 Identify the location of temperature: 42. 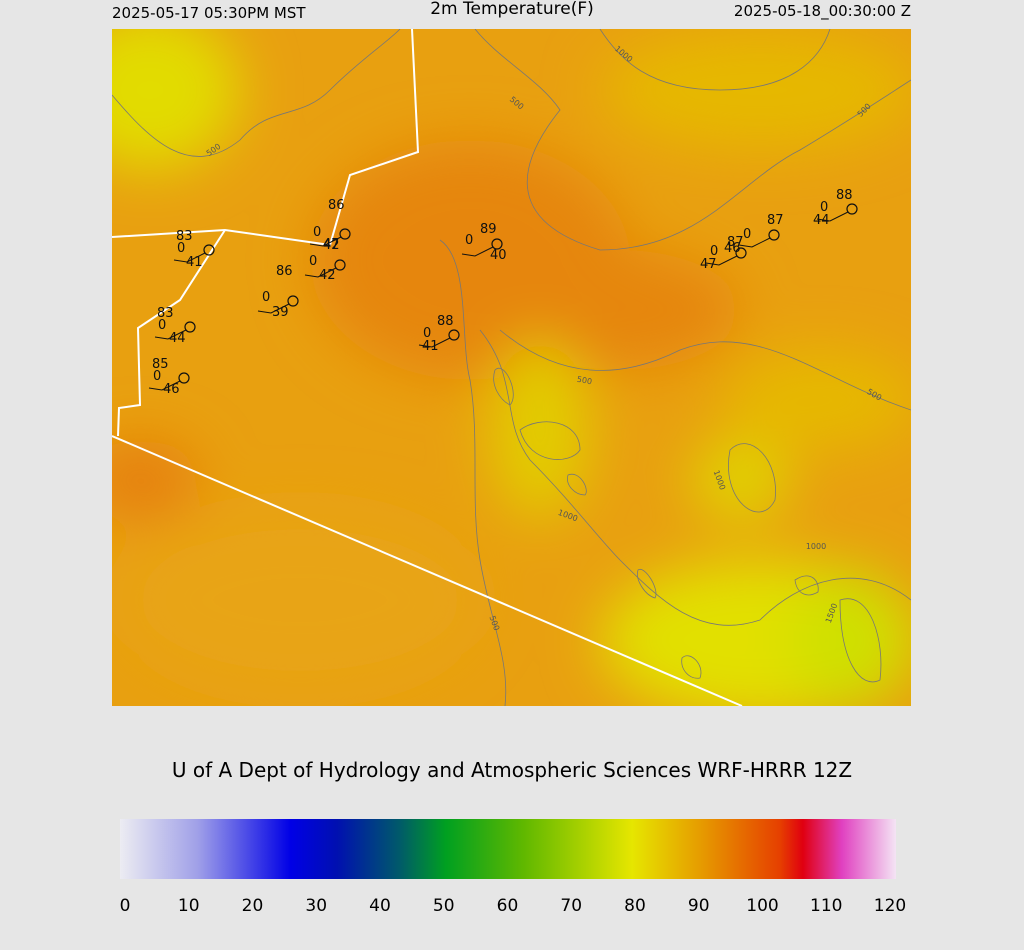
(331, 245).